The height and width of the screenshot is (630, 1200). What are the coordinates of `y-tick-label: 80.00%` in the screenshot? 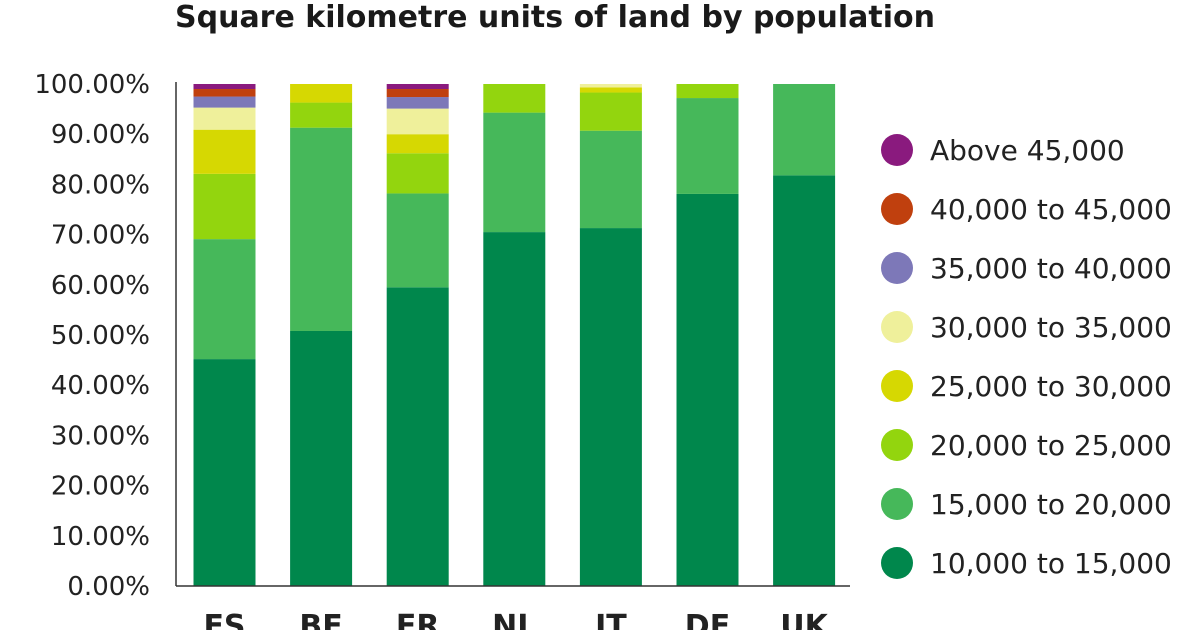 It's located at (100, 185).